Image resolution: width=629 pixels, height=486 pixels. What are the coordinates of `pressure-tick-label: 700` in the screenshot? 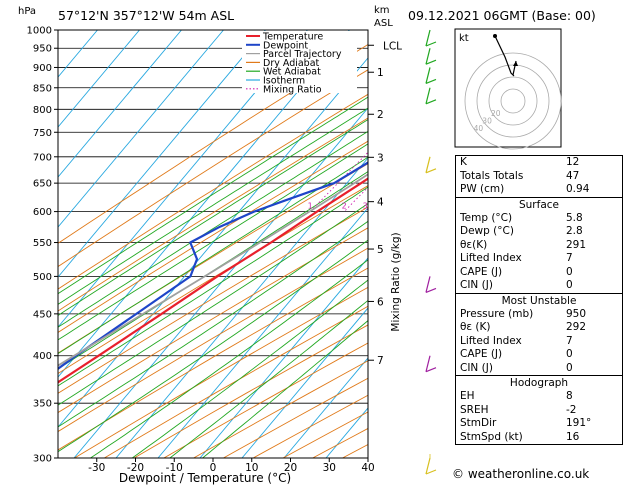 It's located at (42, 157).